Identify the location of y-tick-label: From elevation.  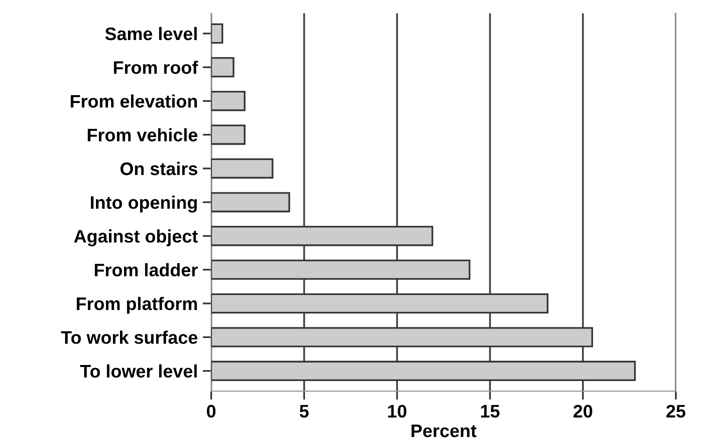
(133, 101).